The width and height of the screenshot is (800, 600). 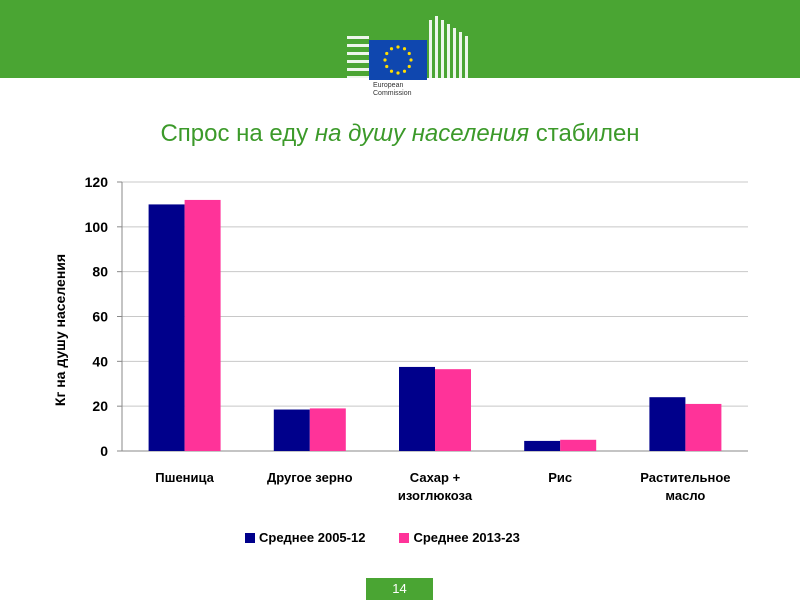 What do you see at coordinates (184, 477) in the screenshot?
I see `x-tick-label: Пшеница` at bounding box center [184, 477].